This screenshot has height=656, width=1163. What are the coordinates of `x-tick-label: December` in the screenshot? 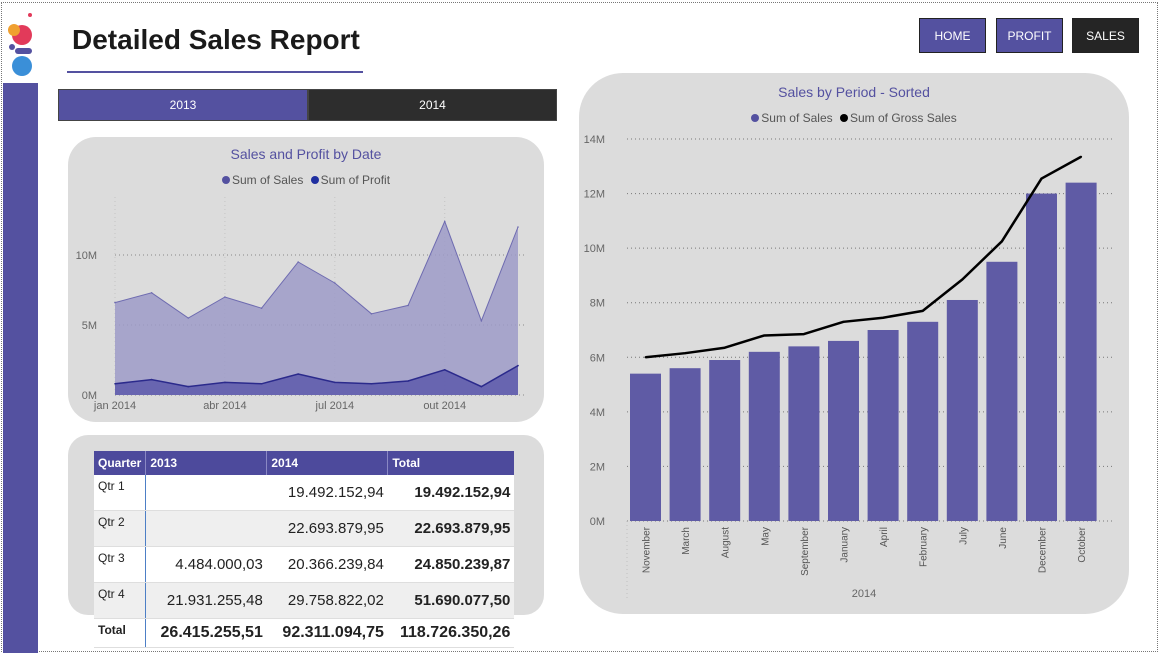 It's located at (1043, 549).